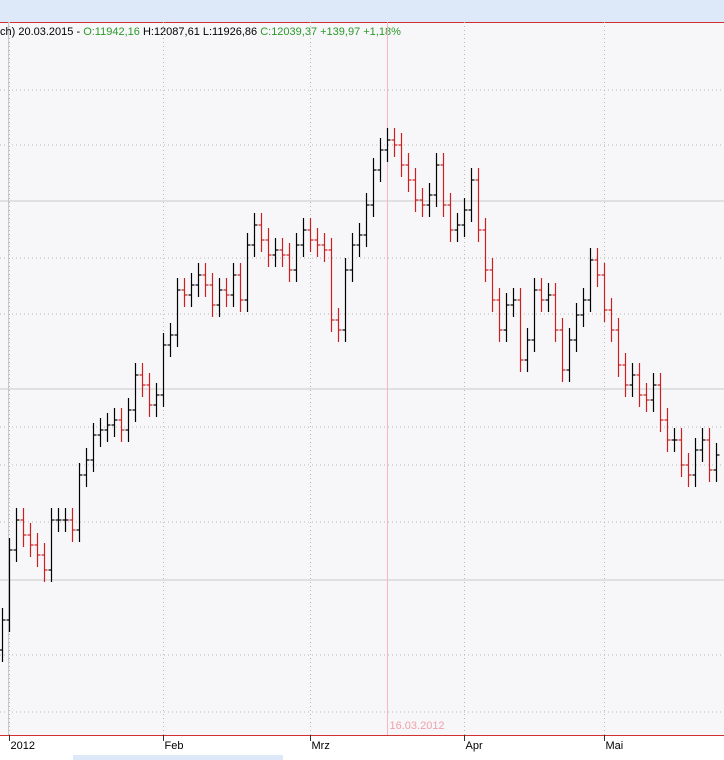 This screenshot has height=760, width=724. I want to click on scrollbar, so click(178, 757).